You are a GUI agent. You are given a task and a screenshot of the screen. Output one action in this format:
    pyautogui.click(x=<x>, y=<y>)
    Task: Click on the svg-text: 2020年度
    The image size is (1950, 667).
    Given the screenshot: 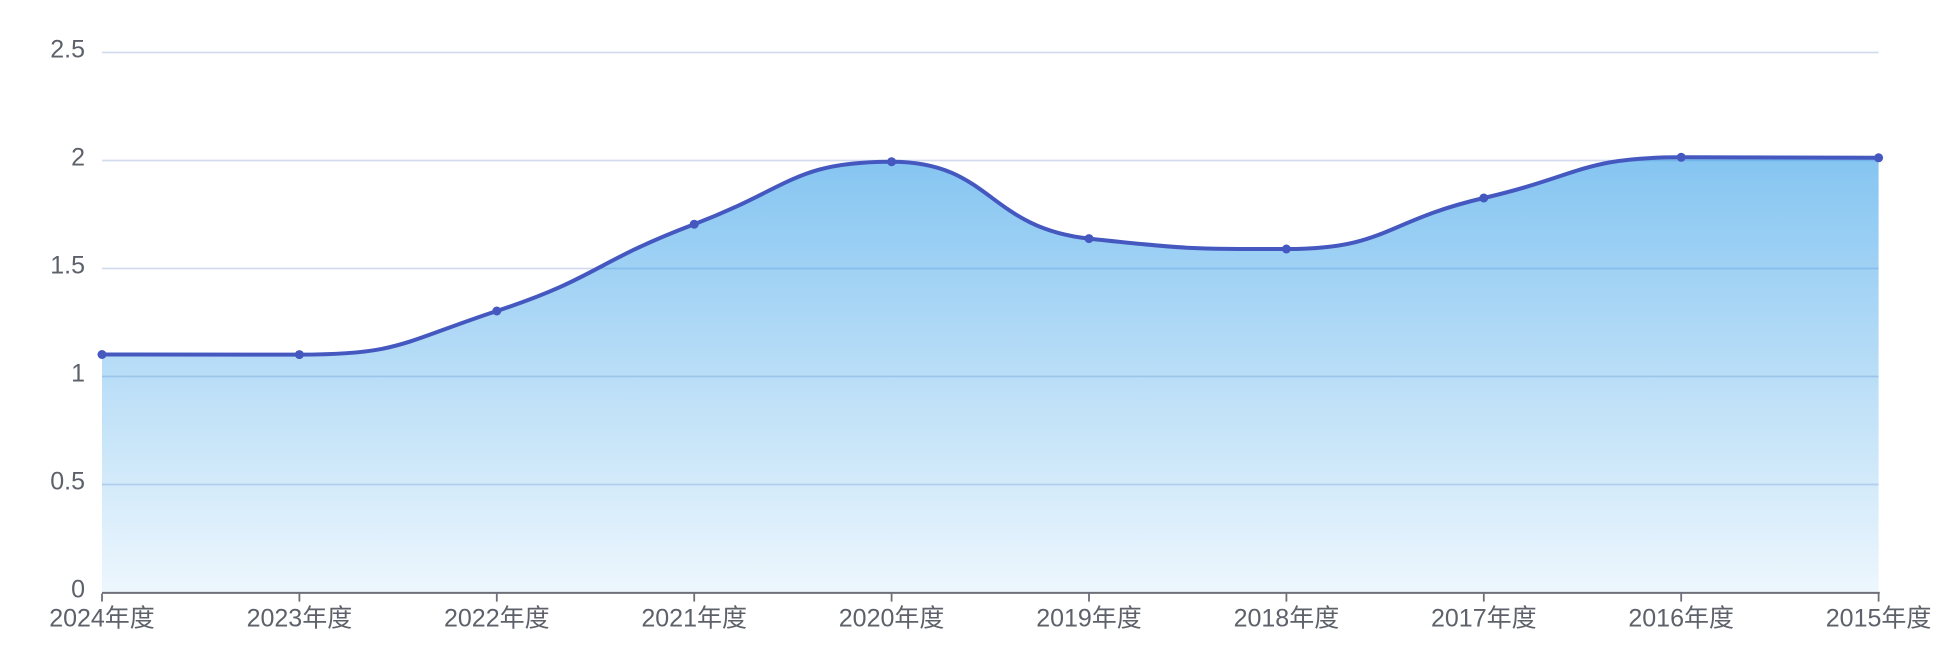 What is the action you would take?
    pyautogui.click(x=892, y=619)
    